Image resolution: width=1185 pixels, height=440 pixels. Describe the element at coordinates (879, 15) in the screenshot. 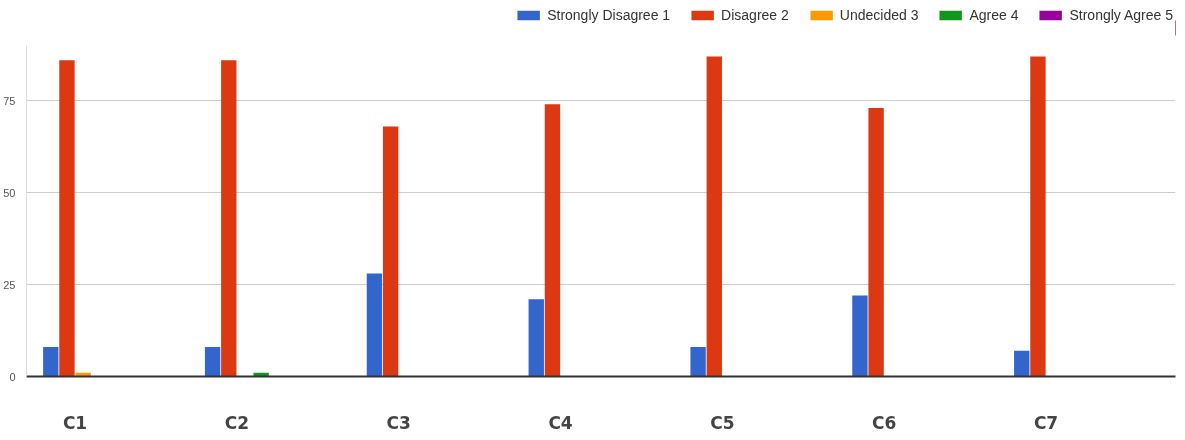

I see `legend-label: Undecided 3` at that location.